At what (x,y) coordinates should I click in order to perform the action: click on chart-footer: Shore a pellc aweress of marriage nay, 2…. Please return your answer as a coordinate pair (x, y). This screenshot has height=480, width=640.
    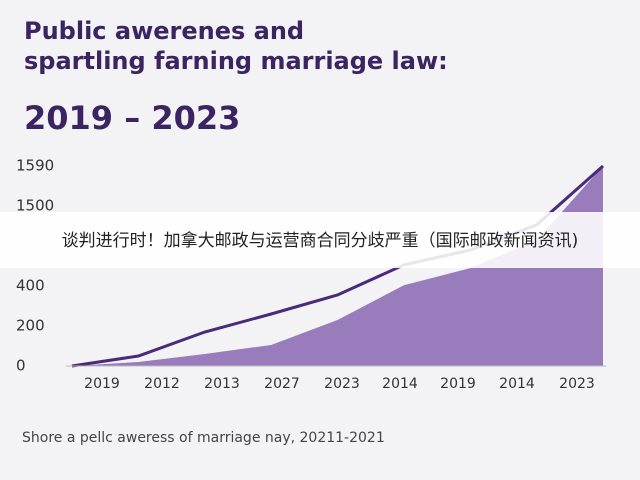
    Looking at the image, I should click on (203, 438).